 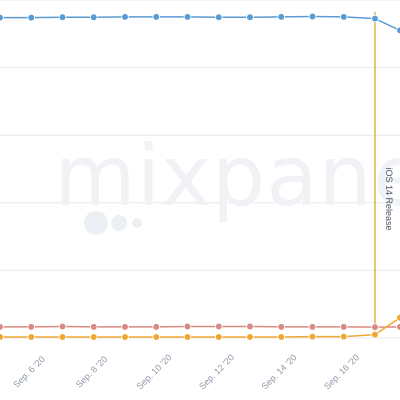 I want to click on watermark-dot-small, so click(x=137, y=223).